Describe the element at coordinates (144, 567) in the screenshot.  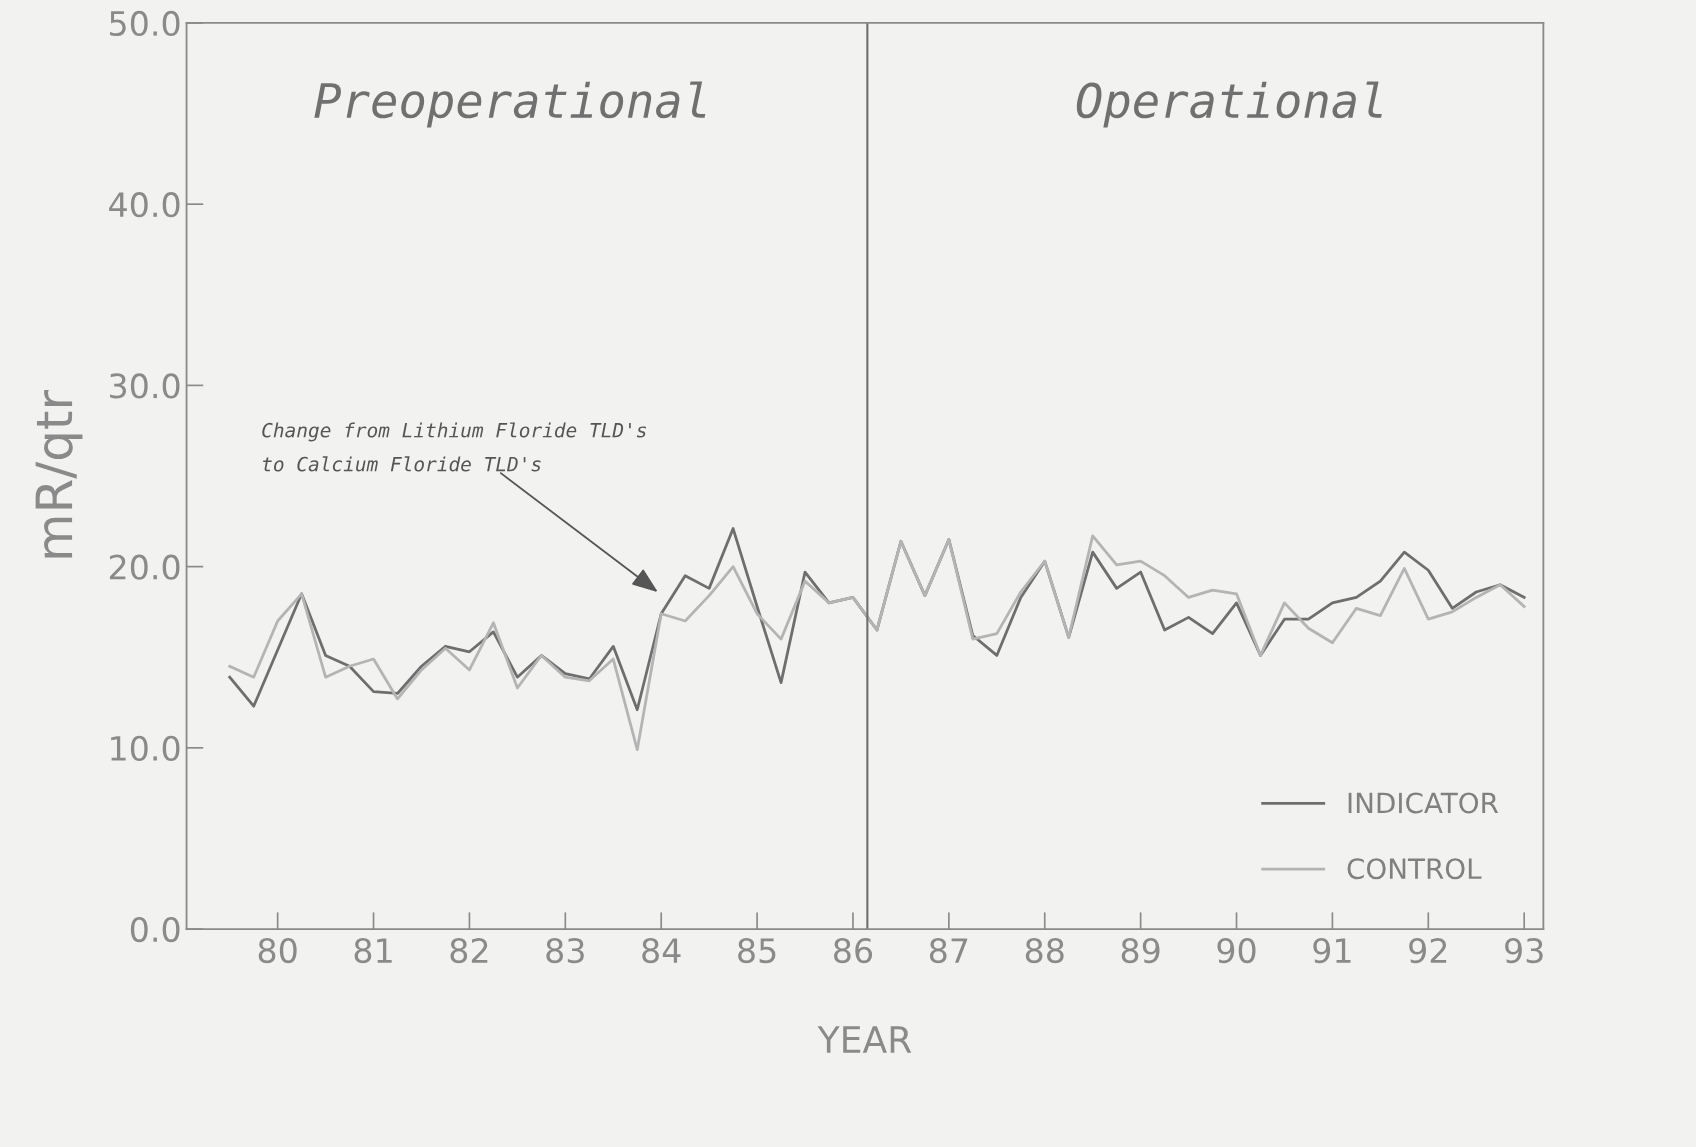
I see `y-tick-label: 20.0` at that location.